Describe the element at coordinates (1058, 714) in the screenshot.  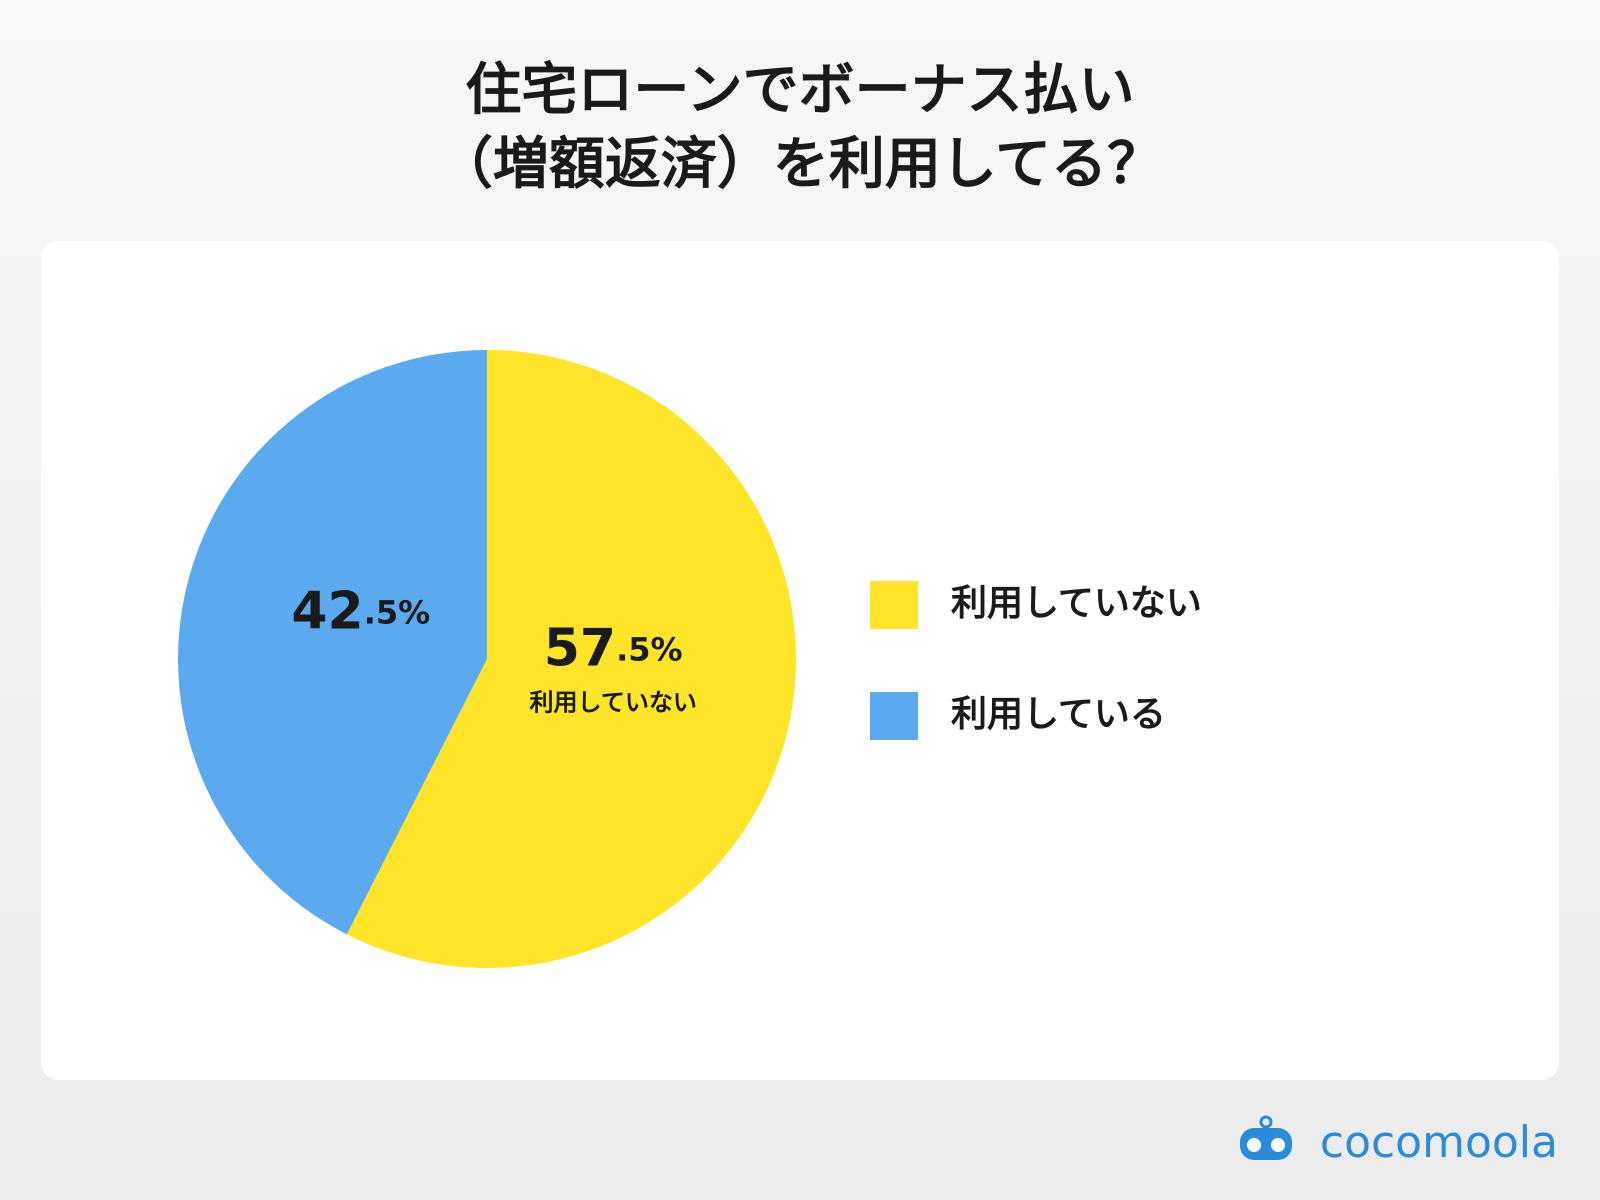
I see `legend-label: 利用している` at that location.